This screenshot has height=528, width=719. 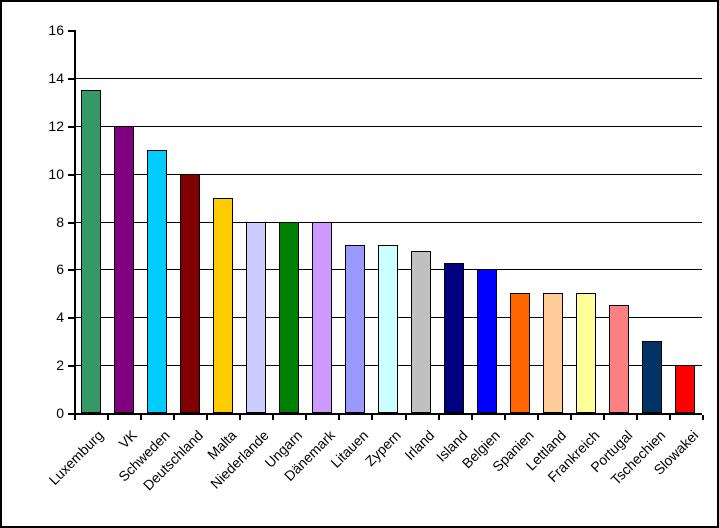 I want to click on x-category-label-text: Zypern, so click(x=383, y=448).